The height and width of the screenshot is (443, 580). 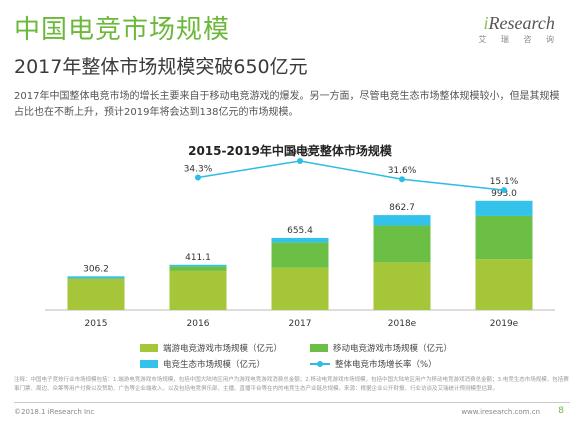 What do you see at coordinates (402, 171) in the screenshot?
I see `growth-label-2018e: 31.6%` at bounding box center [402, 171].